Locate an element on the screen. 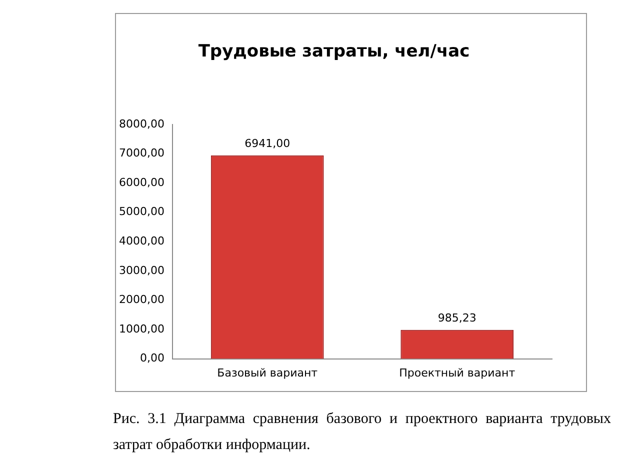 This screenshot has width=635, height=460. y-tick-label: 5000,00 is located at coordinates (141, 211).